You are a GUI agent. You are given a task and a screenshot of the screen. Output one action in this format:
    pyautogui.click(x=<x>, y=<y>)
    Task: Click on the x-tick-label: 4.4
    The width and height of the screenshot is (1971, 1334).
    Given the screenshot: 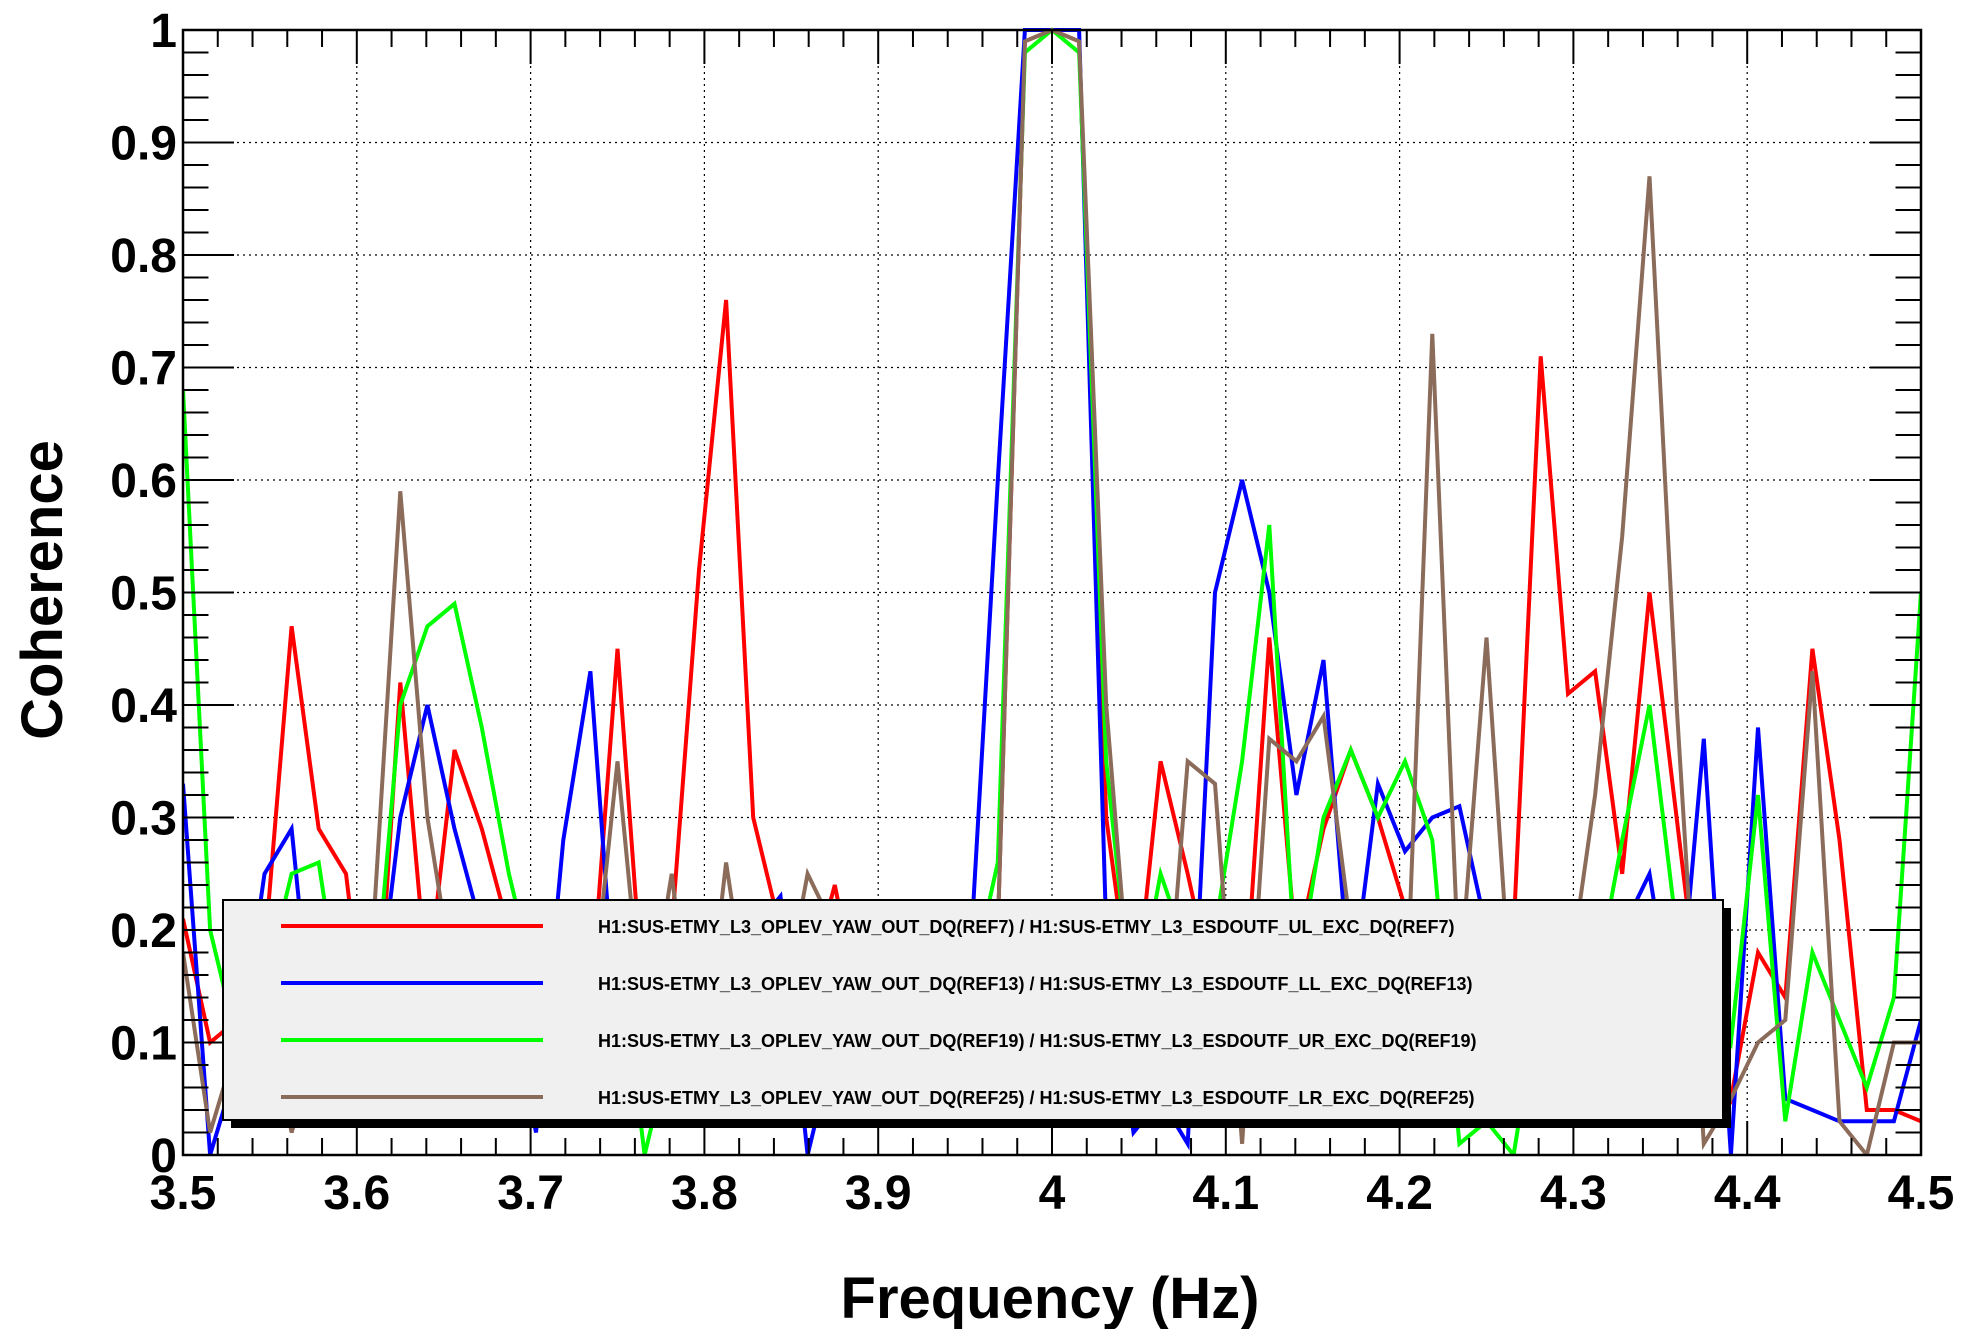 What is the action you would take?
    pyautogui.click(x=1747, y=1193)
    